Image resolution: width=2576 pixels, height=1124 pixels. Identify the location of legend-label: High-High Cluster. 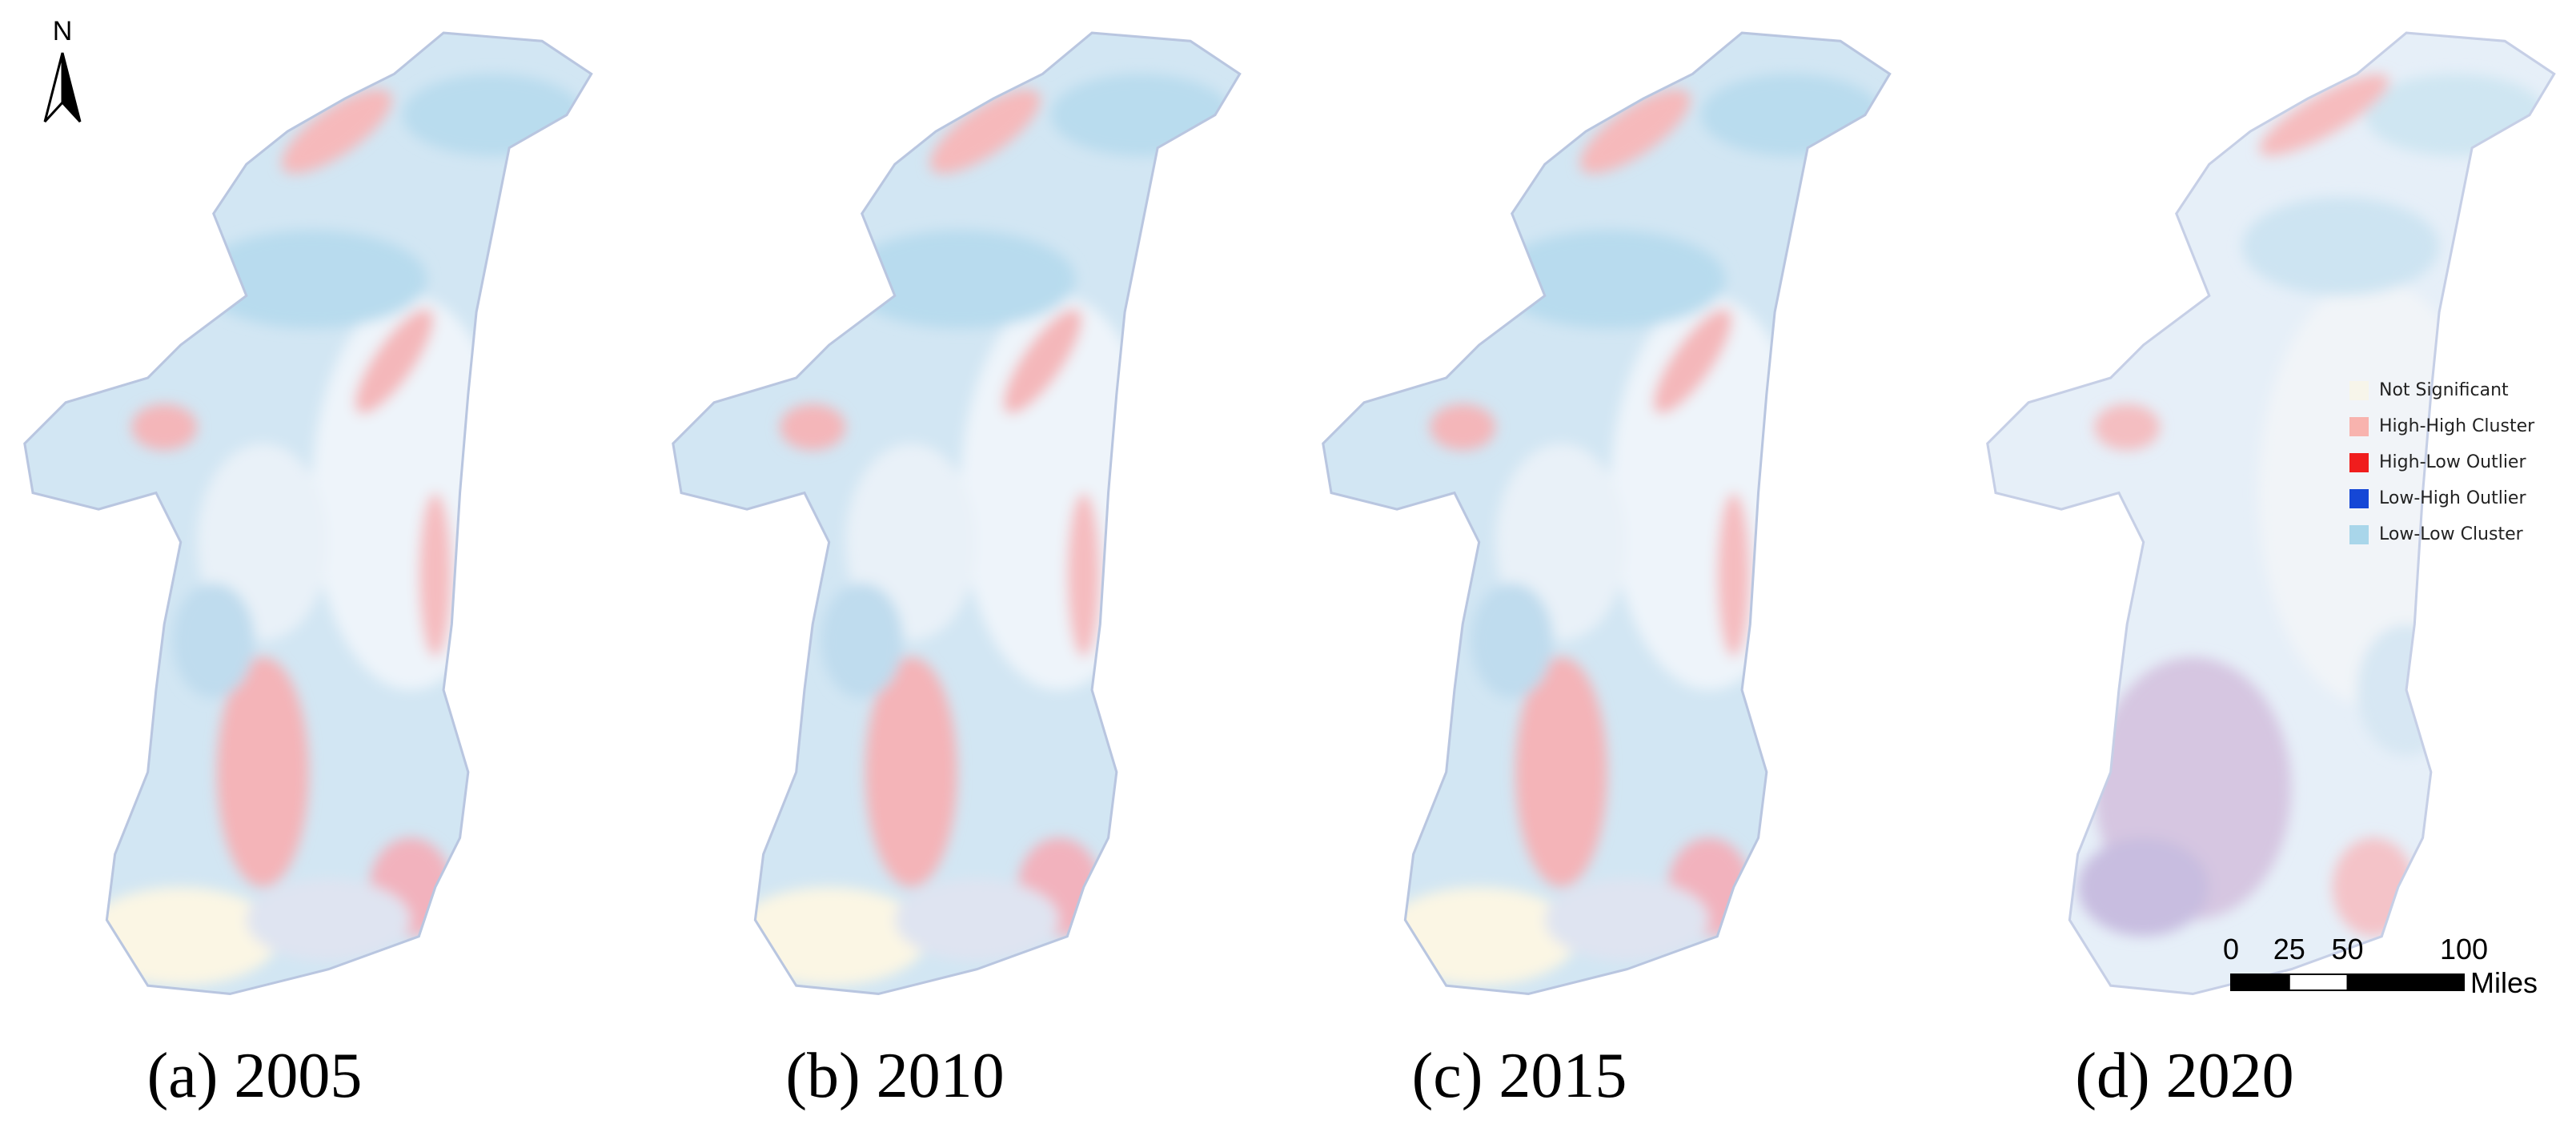
(2457, 426).